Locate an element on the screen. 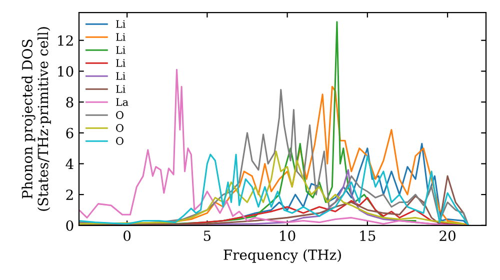 The width and height of the screenshot is (500, 280). y-tick-label: 6 is located at coordinates (70, 133).